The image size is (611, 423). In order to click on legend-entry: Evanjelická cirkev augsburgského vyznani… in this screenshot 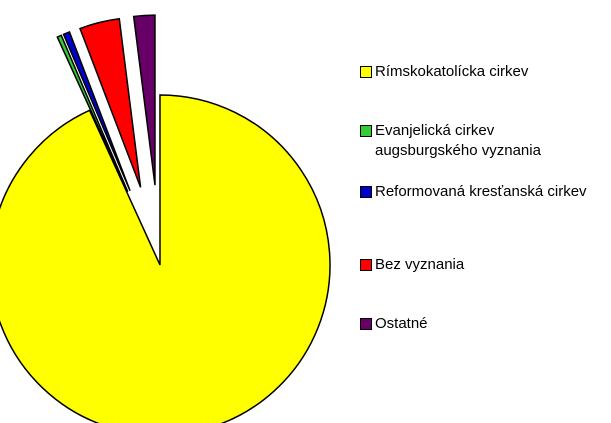, I will do `click(480, 141)`.